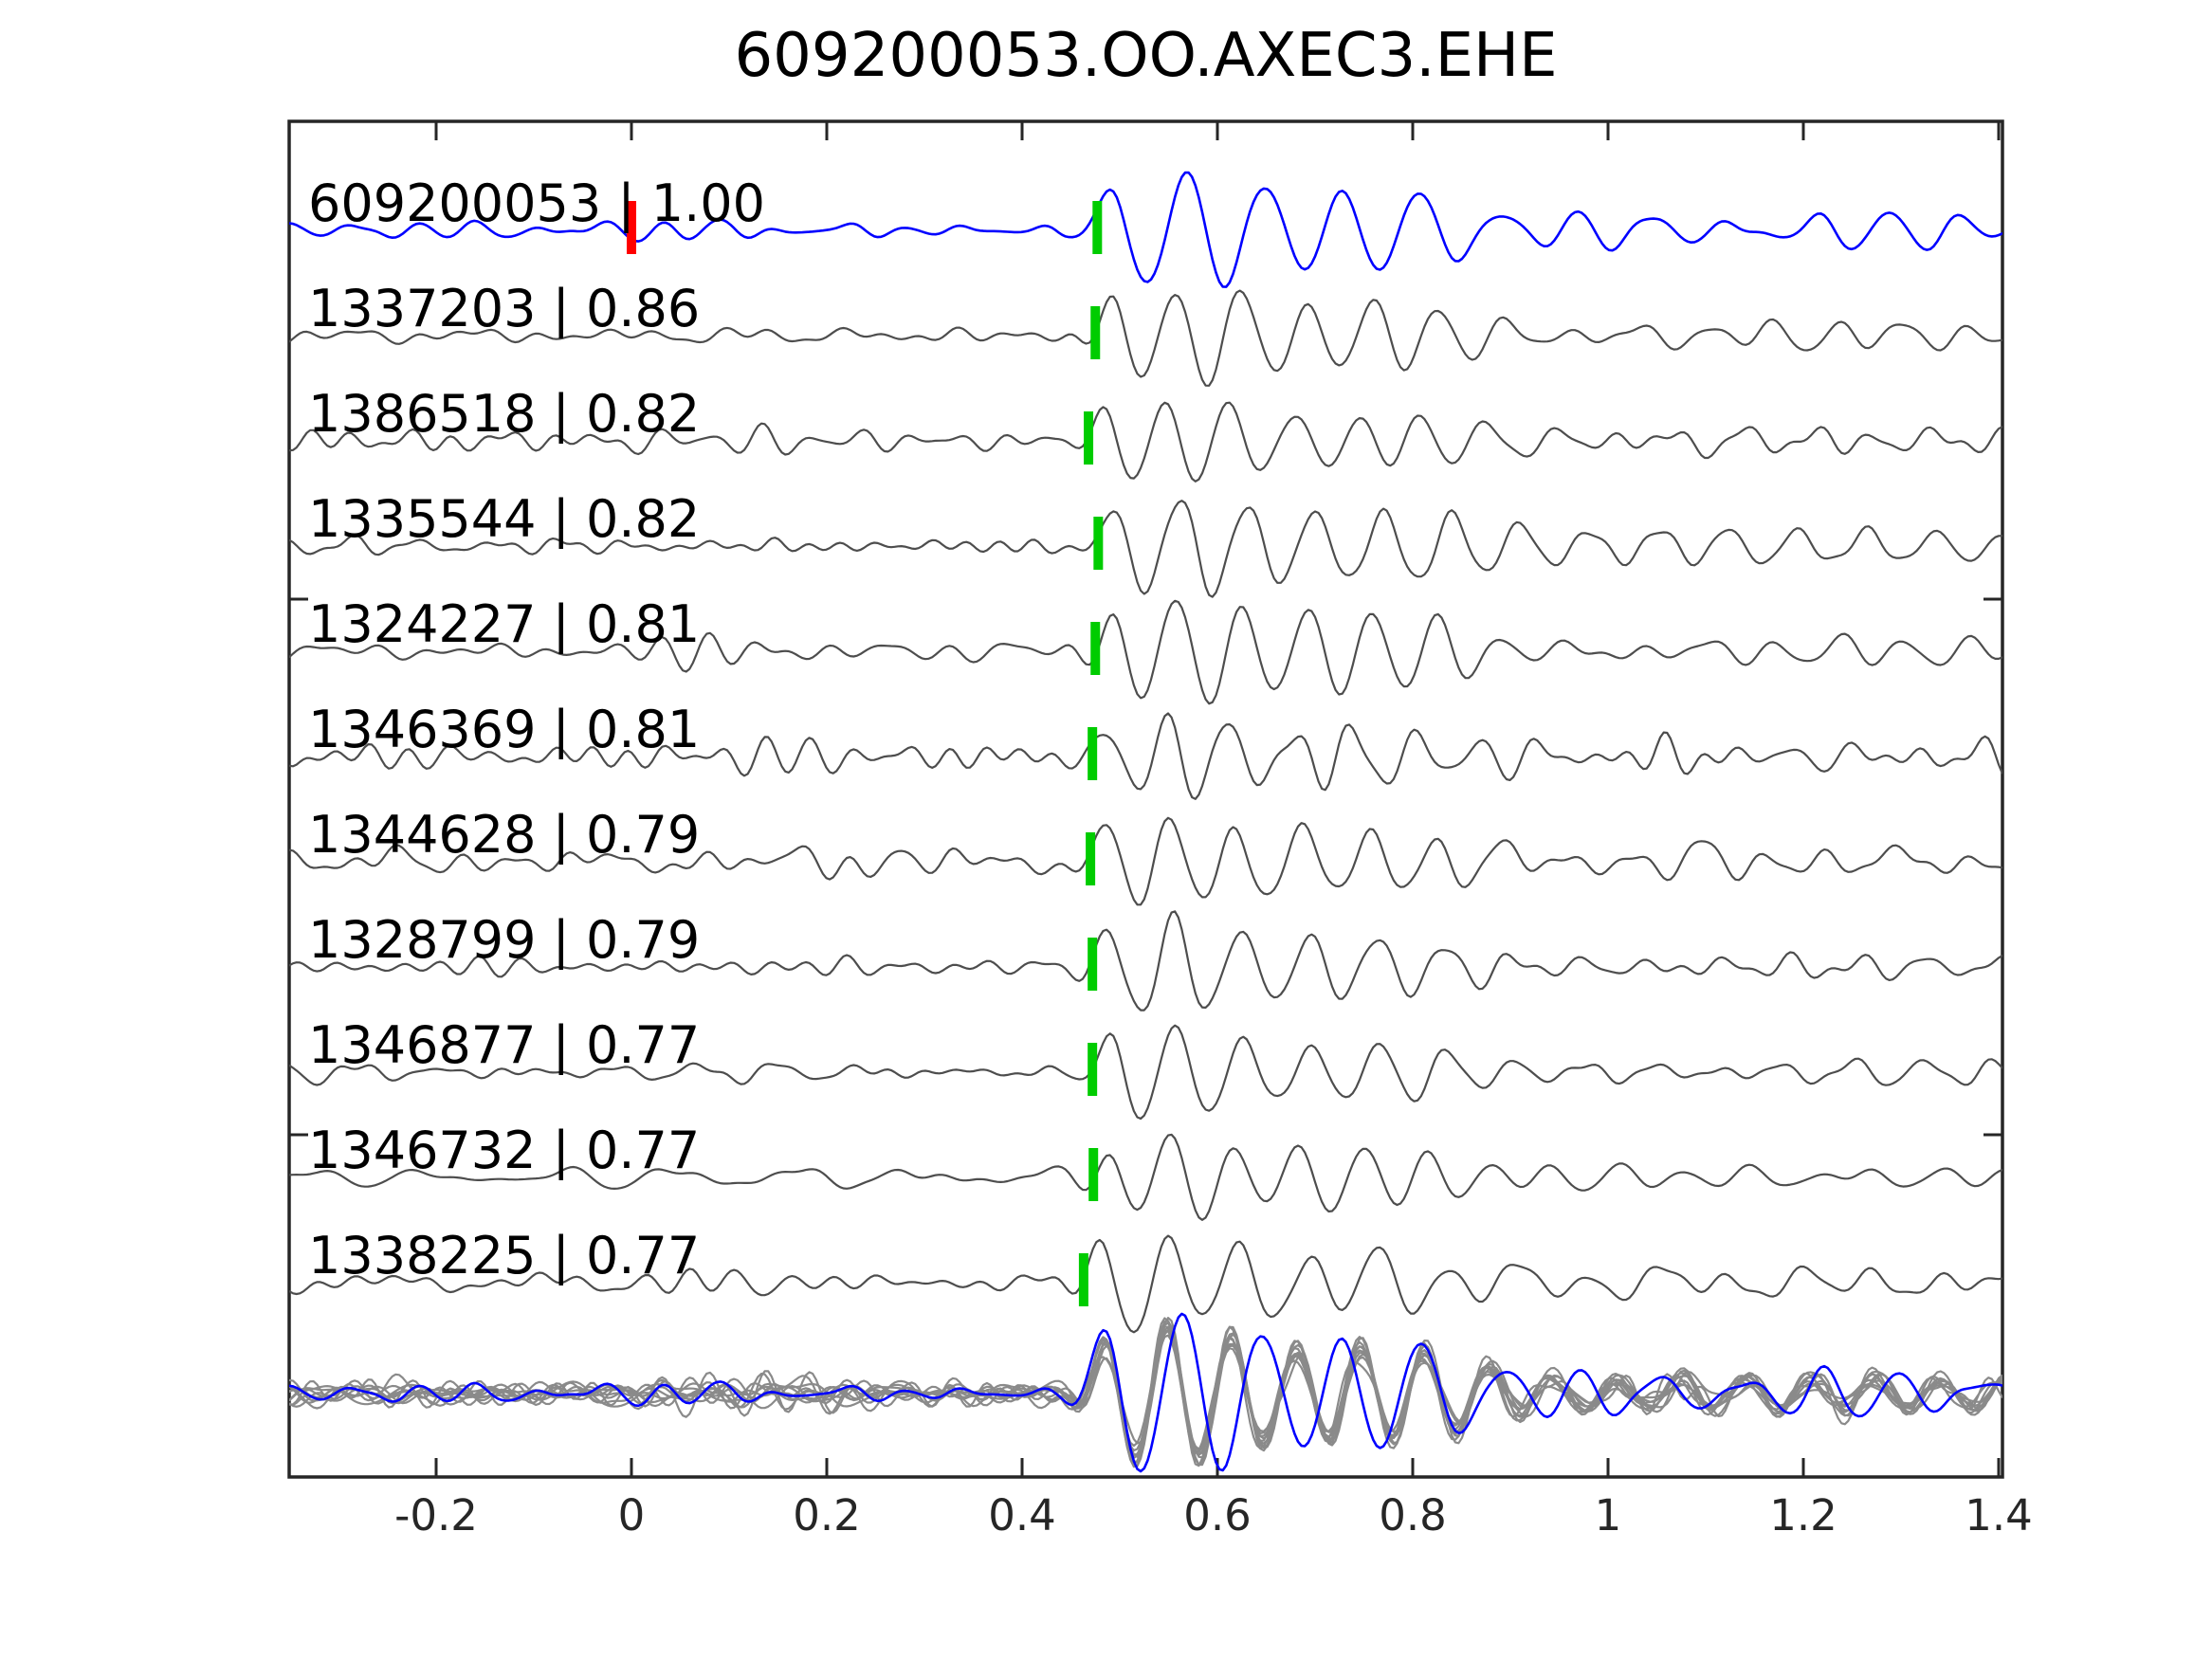 The height and width of the screenshot is (1659, 2212). I want to click on x-tick-label: 0.4, so click(1022, 1515).